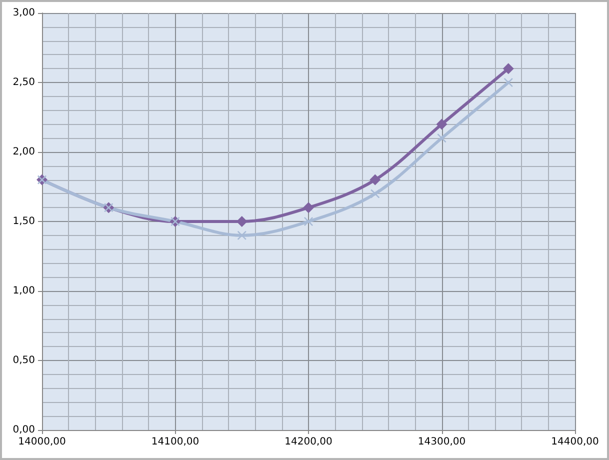  Describe the element at coordinates (23, 291) in the screenshot. I see `y-tick-label: 1,00` at that location.